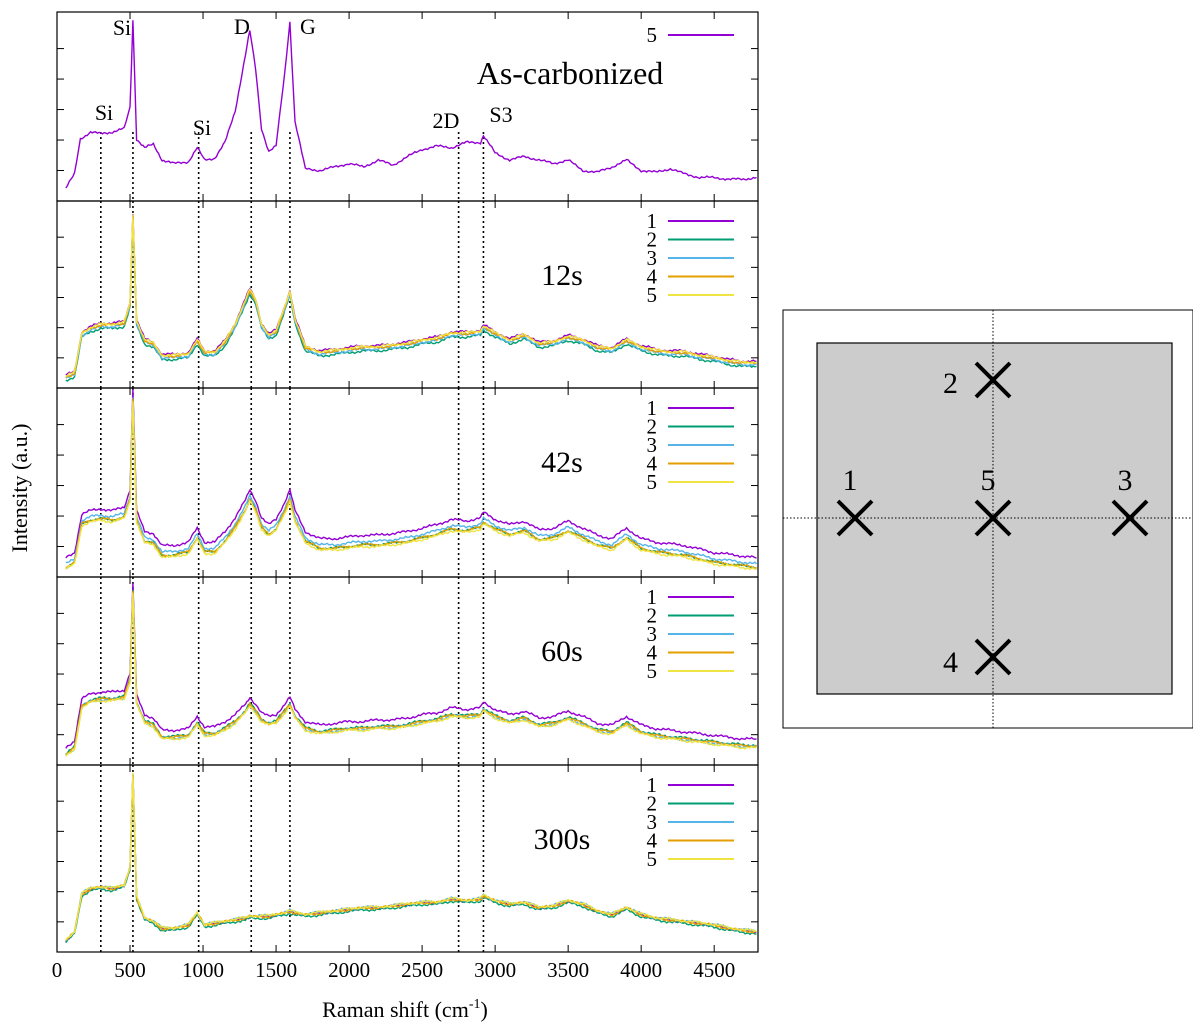  I want to click on panel-frame, so click(407, 858).